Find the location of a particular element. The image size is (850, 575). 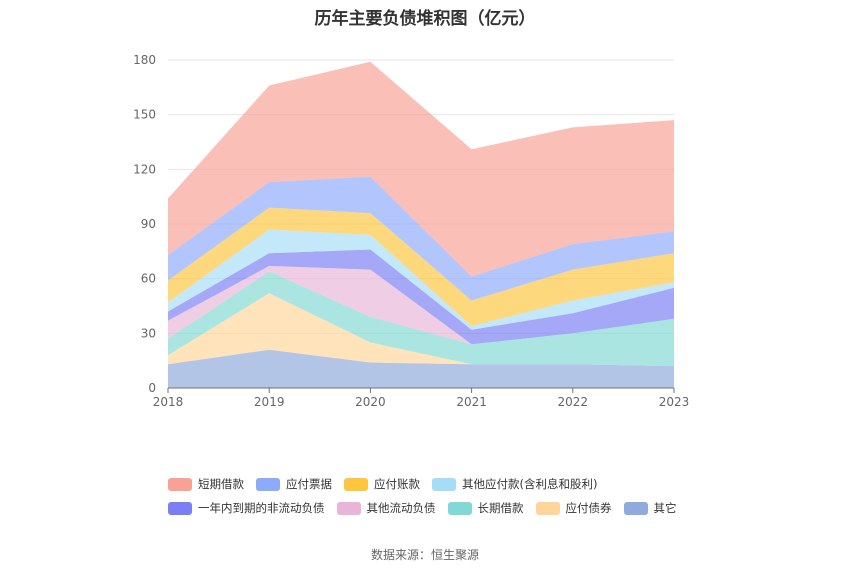

legend-item: 应付债券 is located at coordinates (573, 508).